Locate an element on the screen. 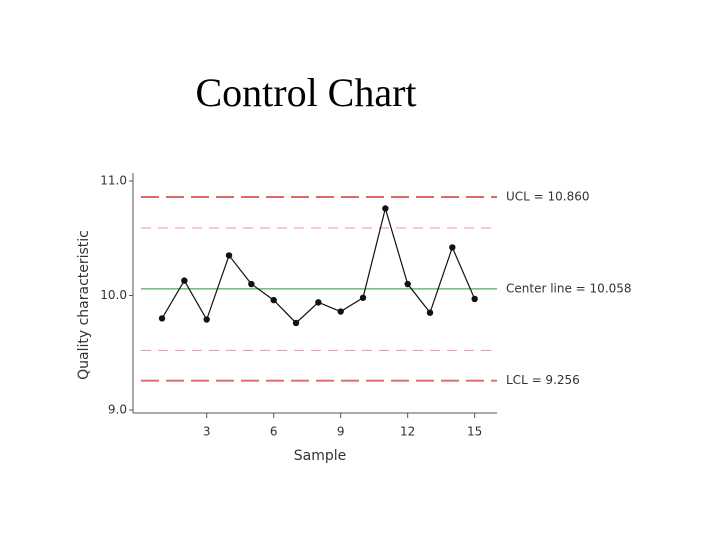  limit-label: Center line = 10.058 is located at coordinates (569, 288).